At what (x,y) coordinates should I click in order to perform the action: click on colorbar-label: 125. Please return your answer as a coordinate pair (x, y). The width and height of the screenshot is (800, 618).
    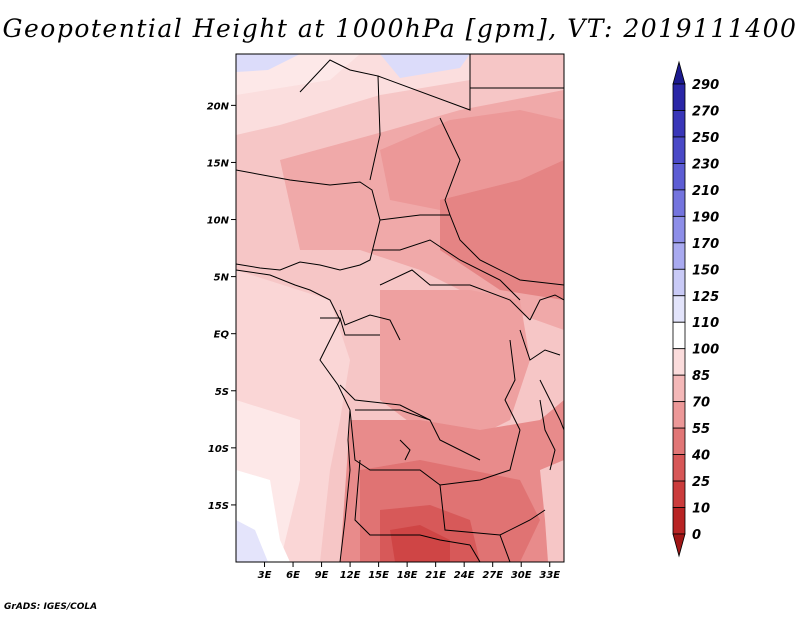
    Looking at the image, I should click on (705, 297).